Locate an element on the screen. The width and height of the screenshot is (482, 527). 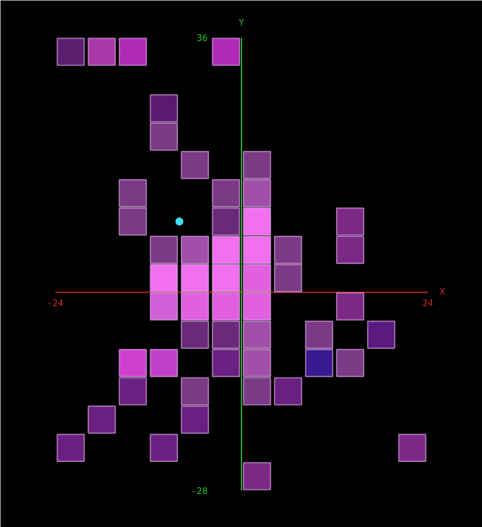
y-tick-label: 36 is located at coordinates (202, 39).